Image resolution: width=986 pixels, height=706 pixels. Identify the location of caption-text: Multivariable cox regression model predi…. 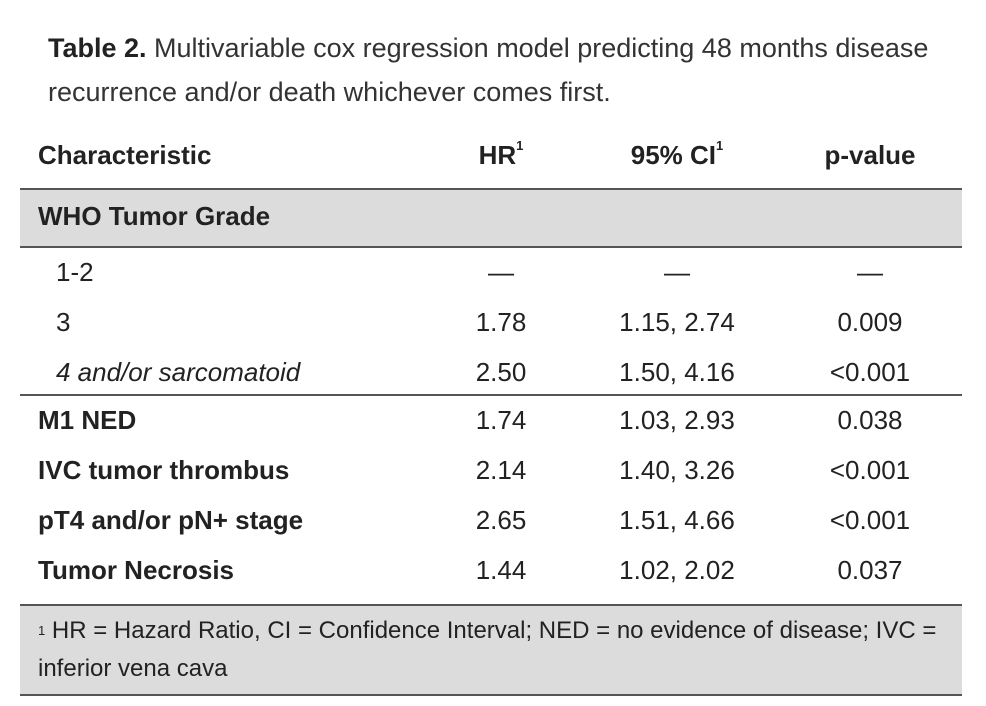
(488, 70).